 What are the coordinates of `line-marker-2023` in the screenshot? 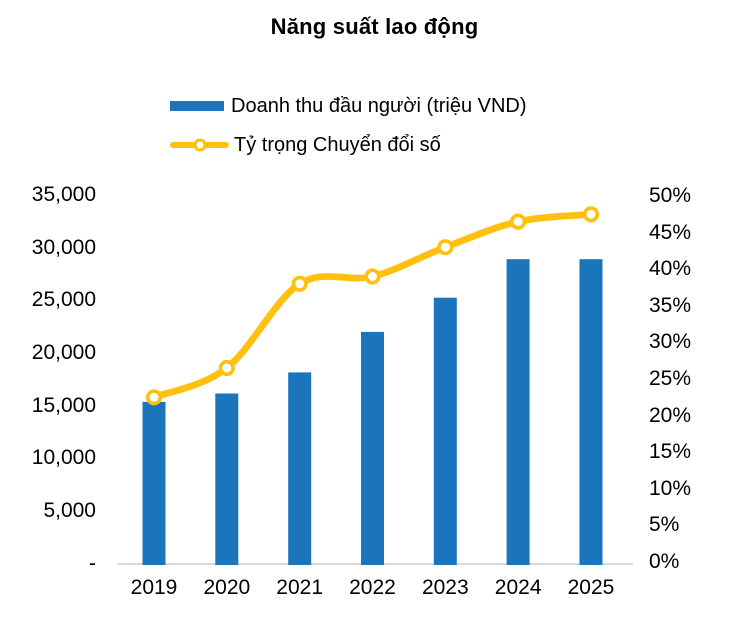 It's located at (445, 247).